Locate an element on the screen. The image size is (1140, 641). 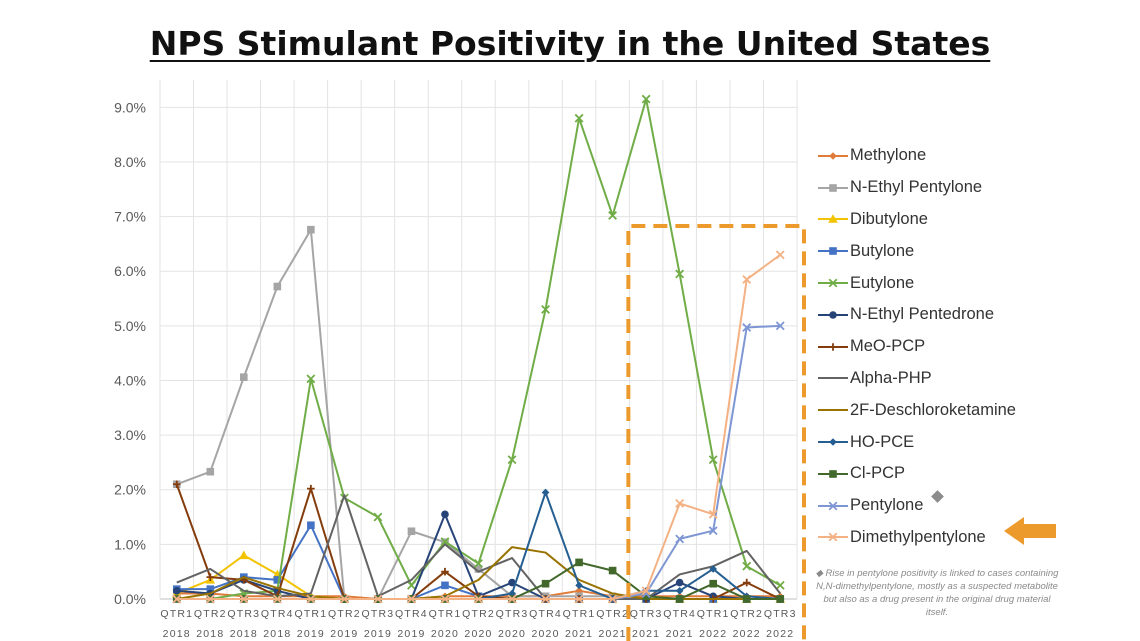
legend-item: 2F-Deschloroketamine is located at coordinates (917, 410).